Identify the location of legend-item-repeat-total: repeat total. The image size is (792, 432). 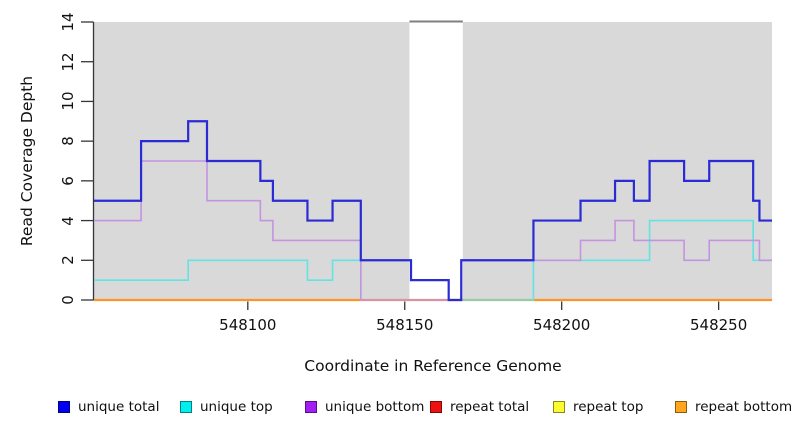
(480, 407).